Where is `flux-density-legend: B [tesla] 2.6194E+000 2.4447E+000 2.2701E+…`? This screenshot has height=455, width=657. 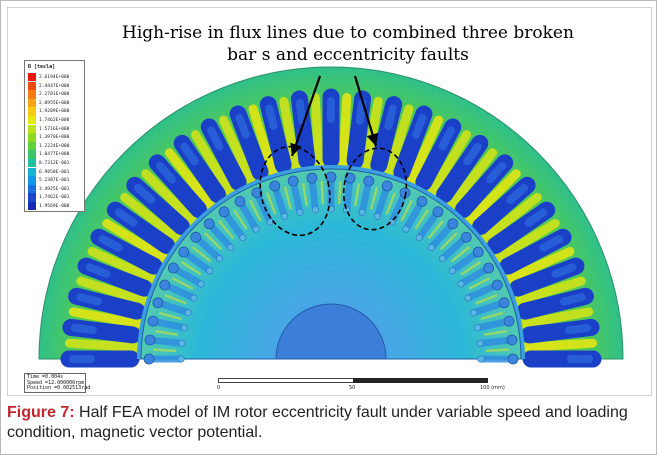 flux-density-legend: B [tesla] 2.6194E+000 2.4447E+000 2.2701E+… is located at coordinates (54, 136).